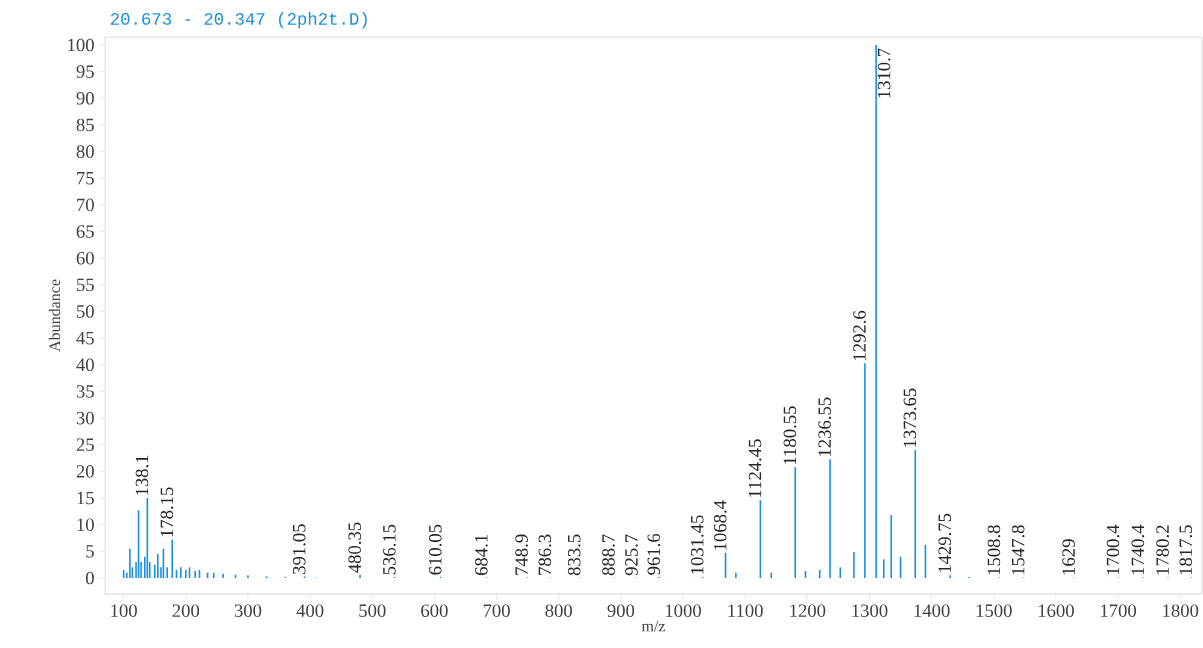  I want to click on y-tick-label: 25, so click(85, 445).